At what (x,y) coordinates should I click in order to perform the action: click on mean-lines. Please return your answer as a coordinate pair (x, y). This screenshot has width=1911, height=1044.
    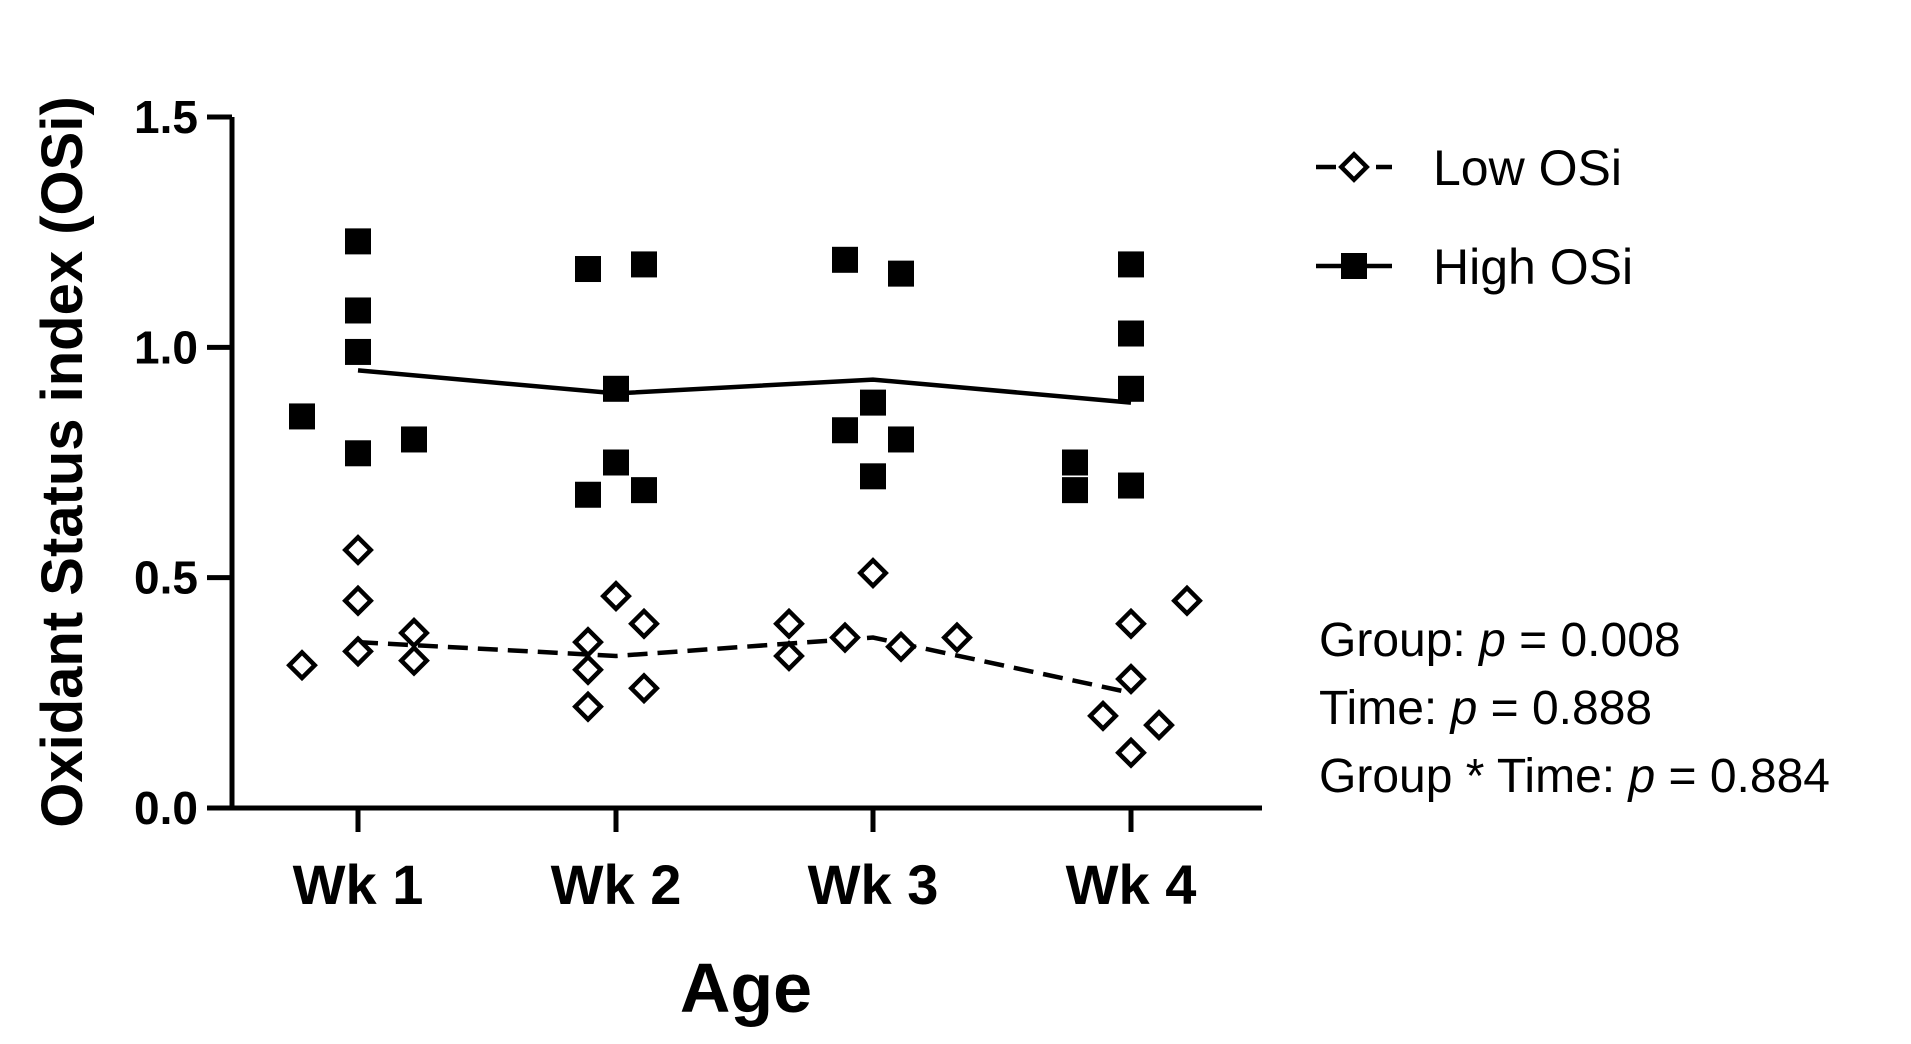
    Looking at the image, I should click on (744, 532).